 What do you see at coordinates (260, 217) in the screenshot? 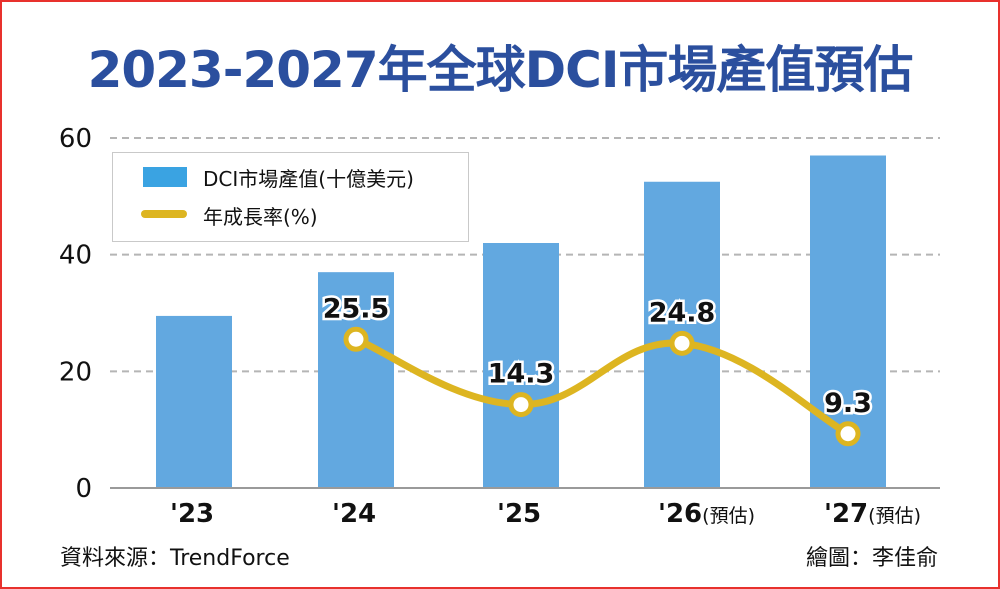
I see `legend-label-line: 年成長率(%)` at bounding box center [260, 217].